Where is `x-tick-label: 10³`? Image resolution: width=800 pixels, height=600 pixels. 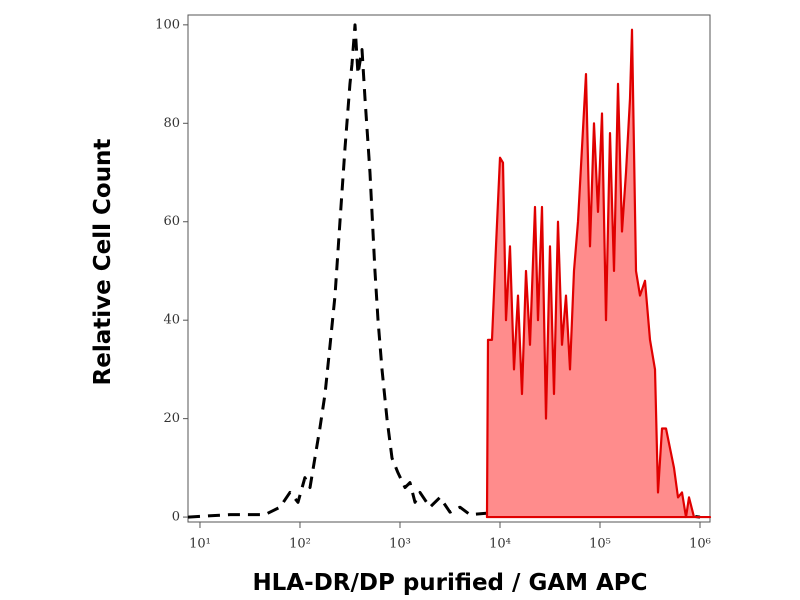 x-tick-label: 10³ is located at coordinates (400, 544).